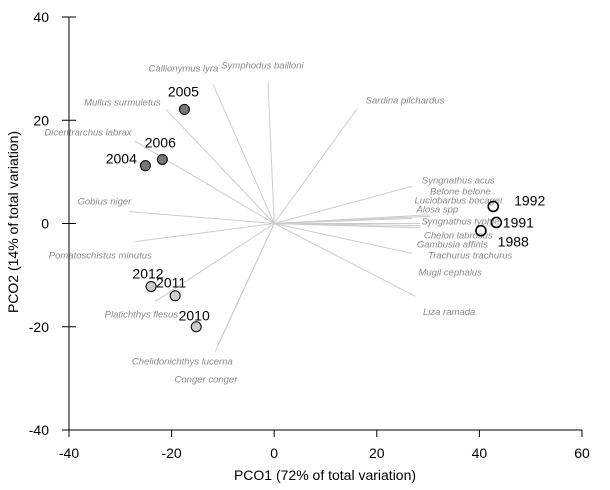  Describe the element at coordinates (121, 158) in the screenshot. I see `sample-label: 2004` at that location.